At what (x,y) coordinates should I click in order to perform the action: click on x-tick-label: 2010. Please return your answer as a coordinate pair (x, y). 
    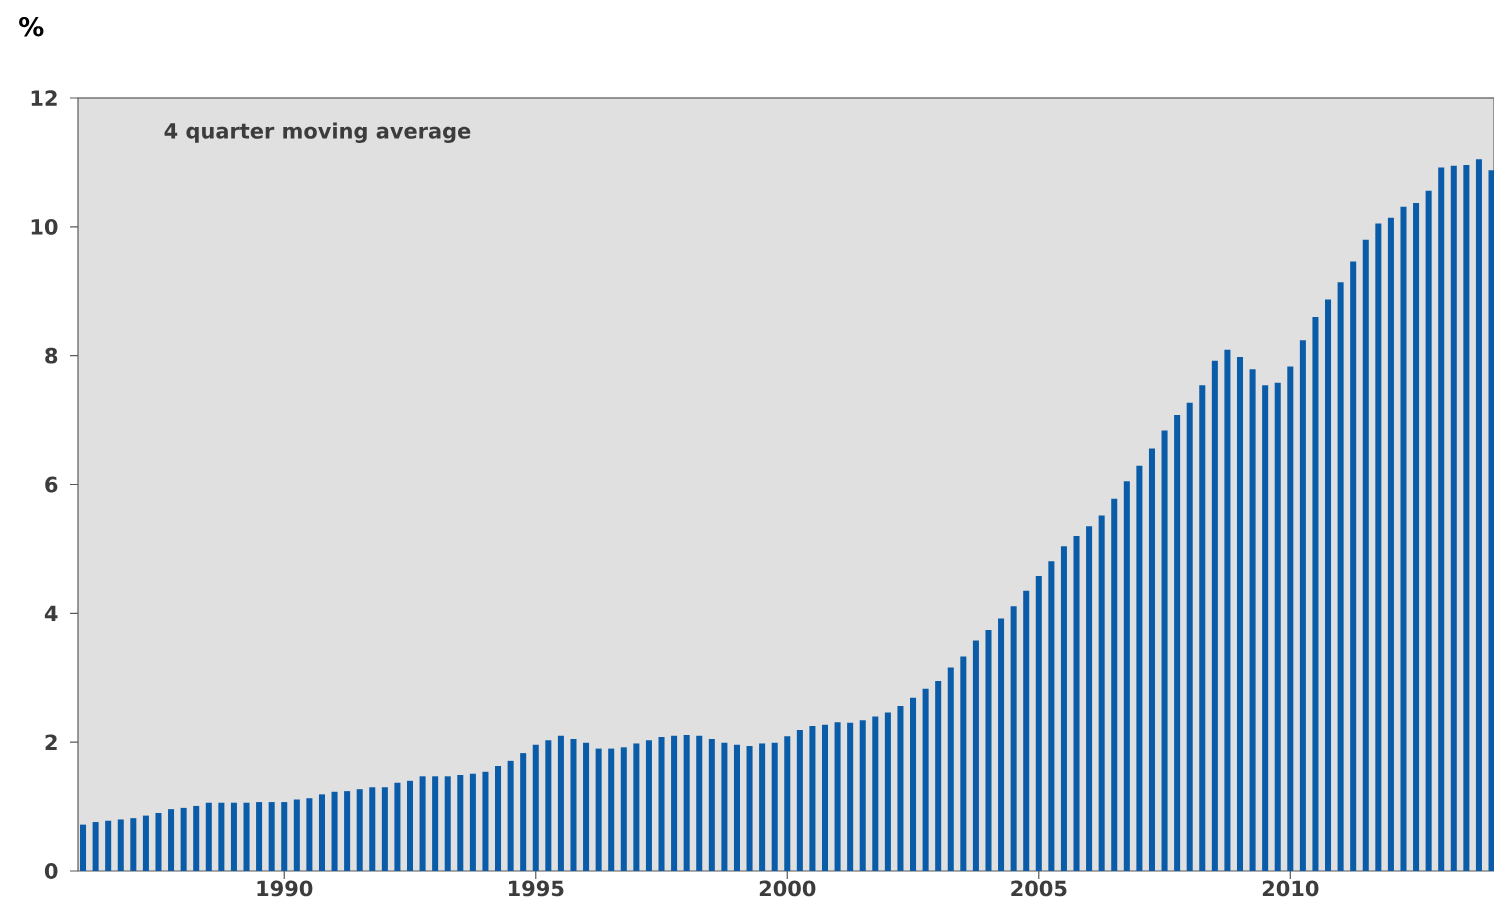
    Looking at the image, I should click on (1290, 888).